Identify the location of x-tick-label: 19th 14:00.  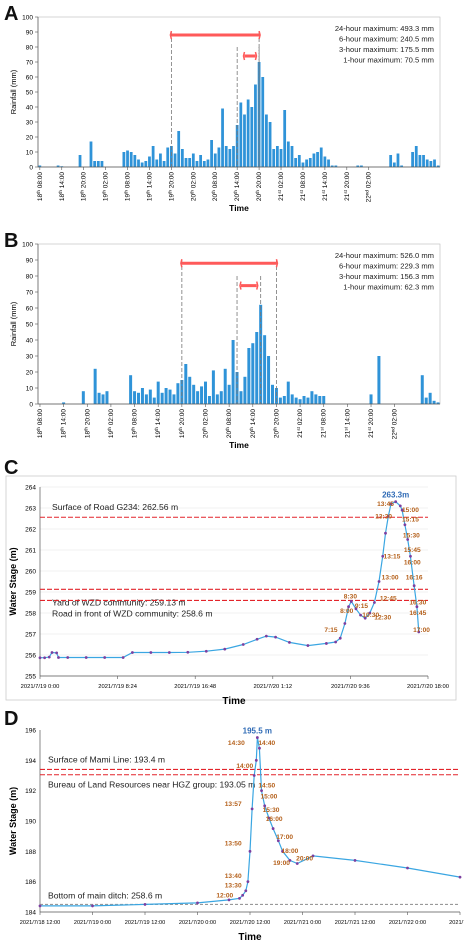
(158, 423).